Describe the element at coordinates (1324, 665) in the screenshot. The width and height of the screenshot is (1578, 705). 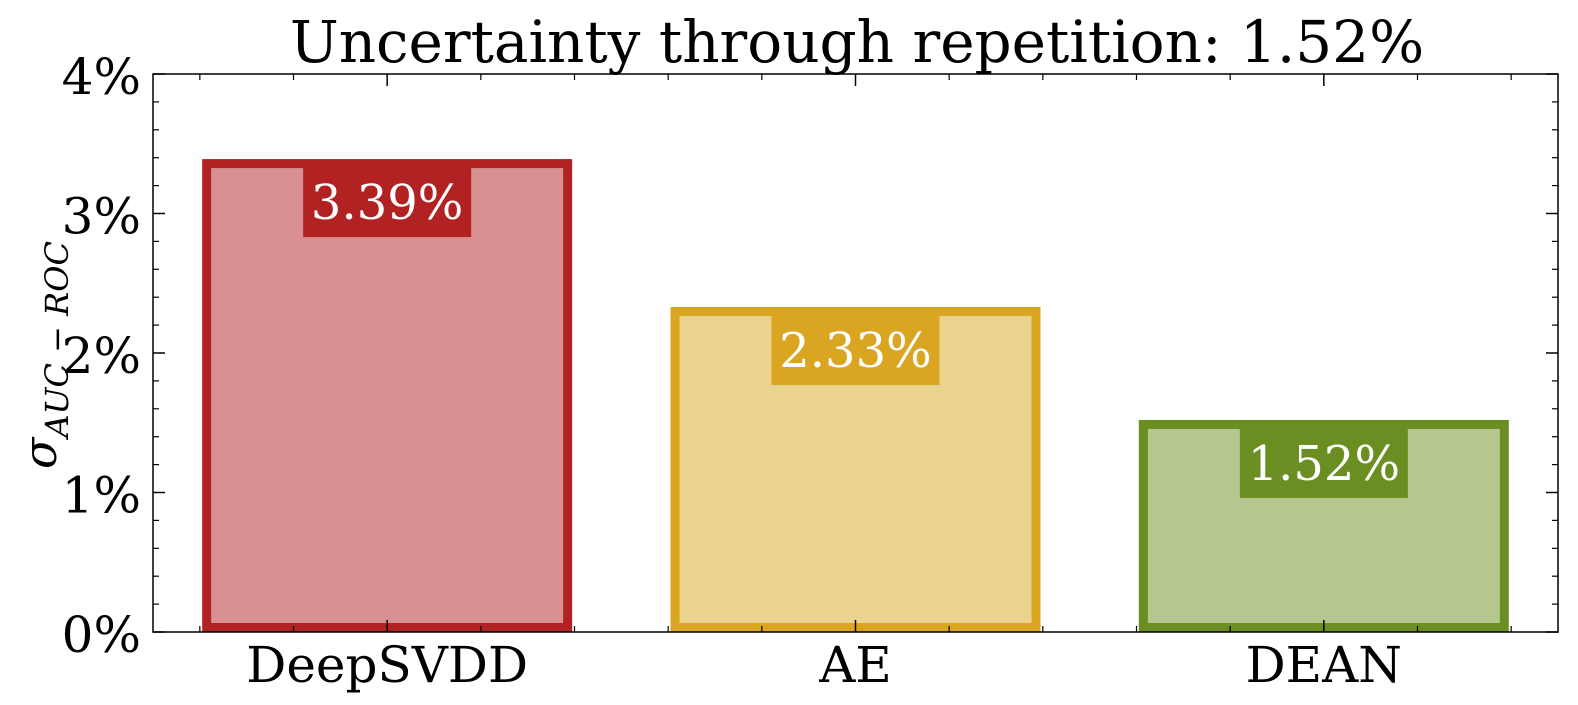
I see `x-tick-label-dean: DEAN` at that location.